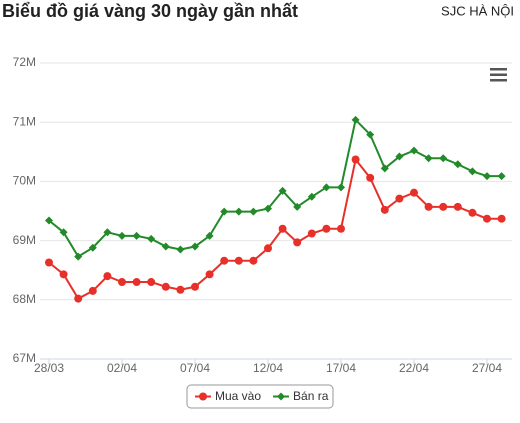 The height and width of the screenshot is (423, 520). Describe the element at coordinates (122, 368) in the screenshot. I see `x-tick-label: 02/04` at that location.